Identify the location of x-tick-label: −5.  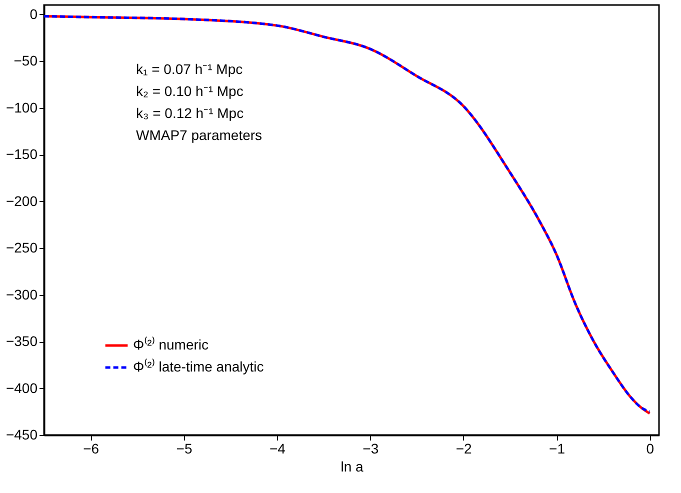
(184, 448).